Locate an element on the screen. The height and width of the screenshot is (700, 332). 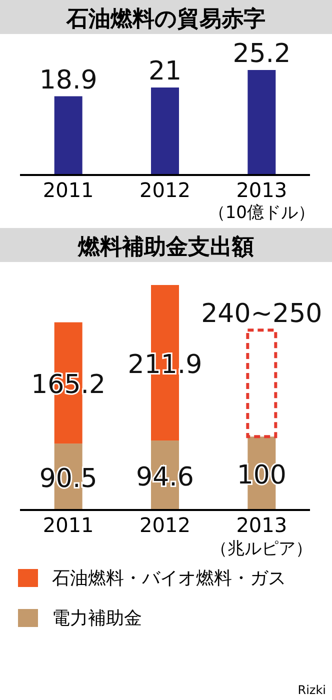
text: （兆ルピア） is located at coordinates (261, 549).